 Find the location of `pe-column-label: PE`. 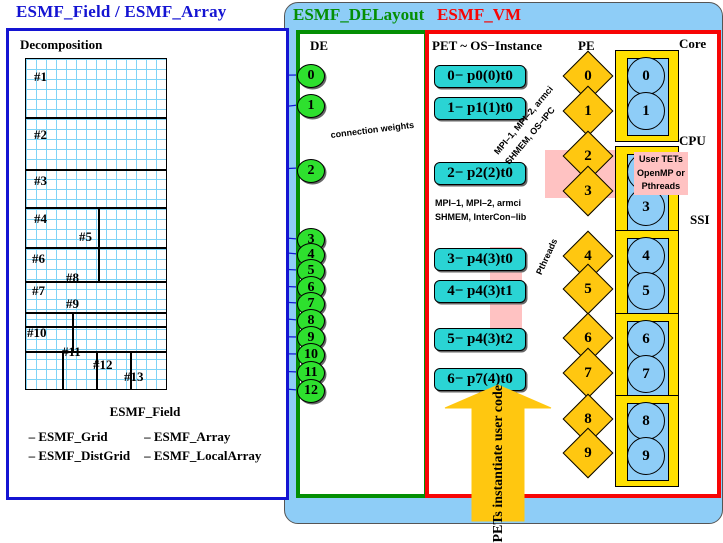

pe-column-label: PE is located at coordinates (586, 45).